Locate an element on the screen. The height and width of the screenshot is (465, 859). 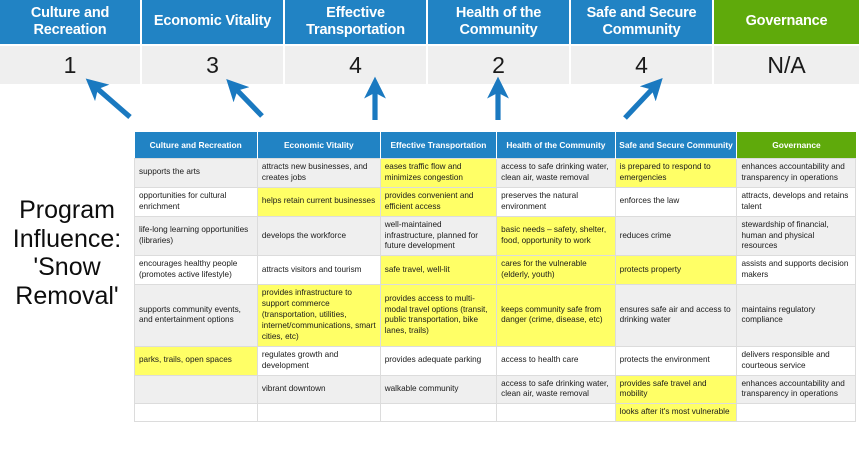
matrix-cell: safe travel, well-lit is located at coordinates (438, 270).